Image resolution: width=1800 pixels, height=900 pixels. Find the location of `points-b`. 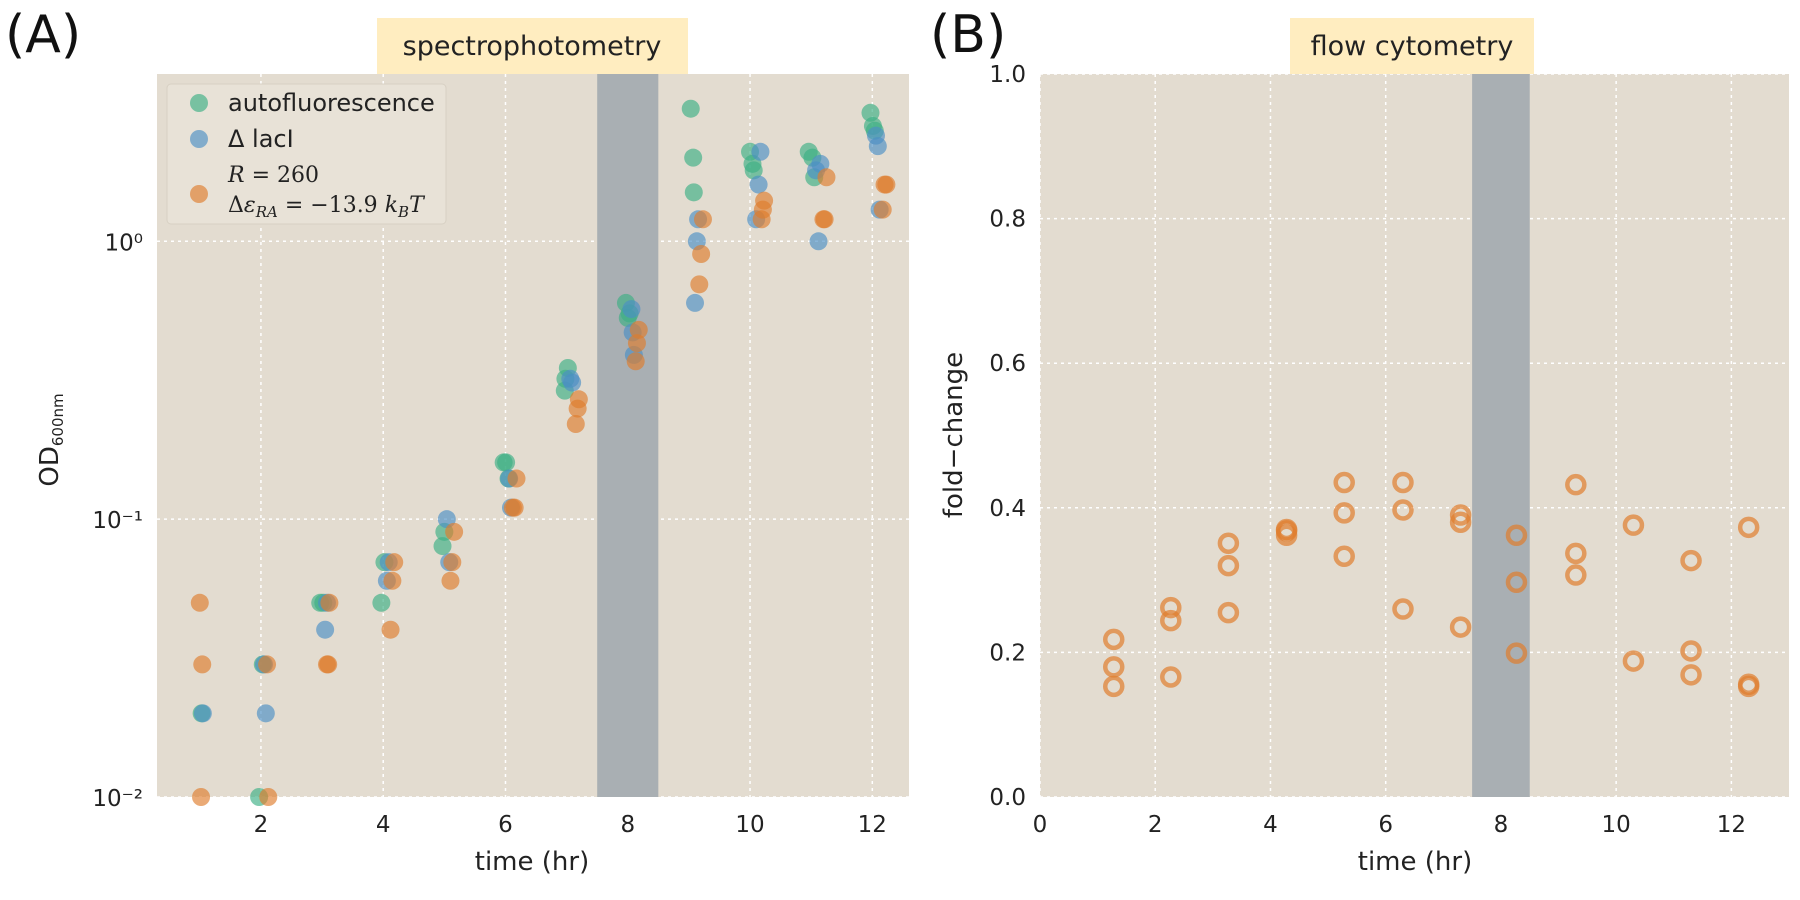

points-b is located at coordinates (1431, 584).